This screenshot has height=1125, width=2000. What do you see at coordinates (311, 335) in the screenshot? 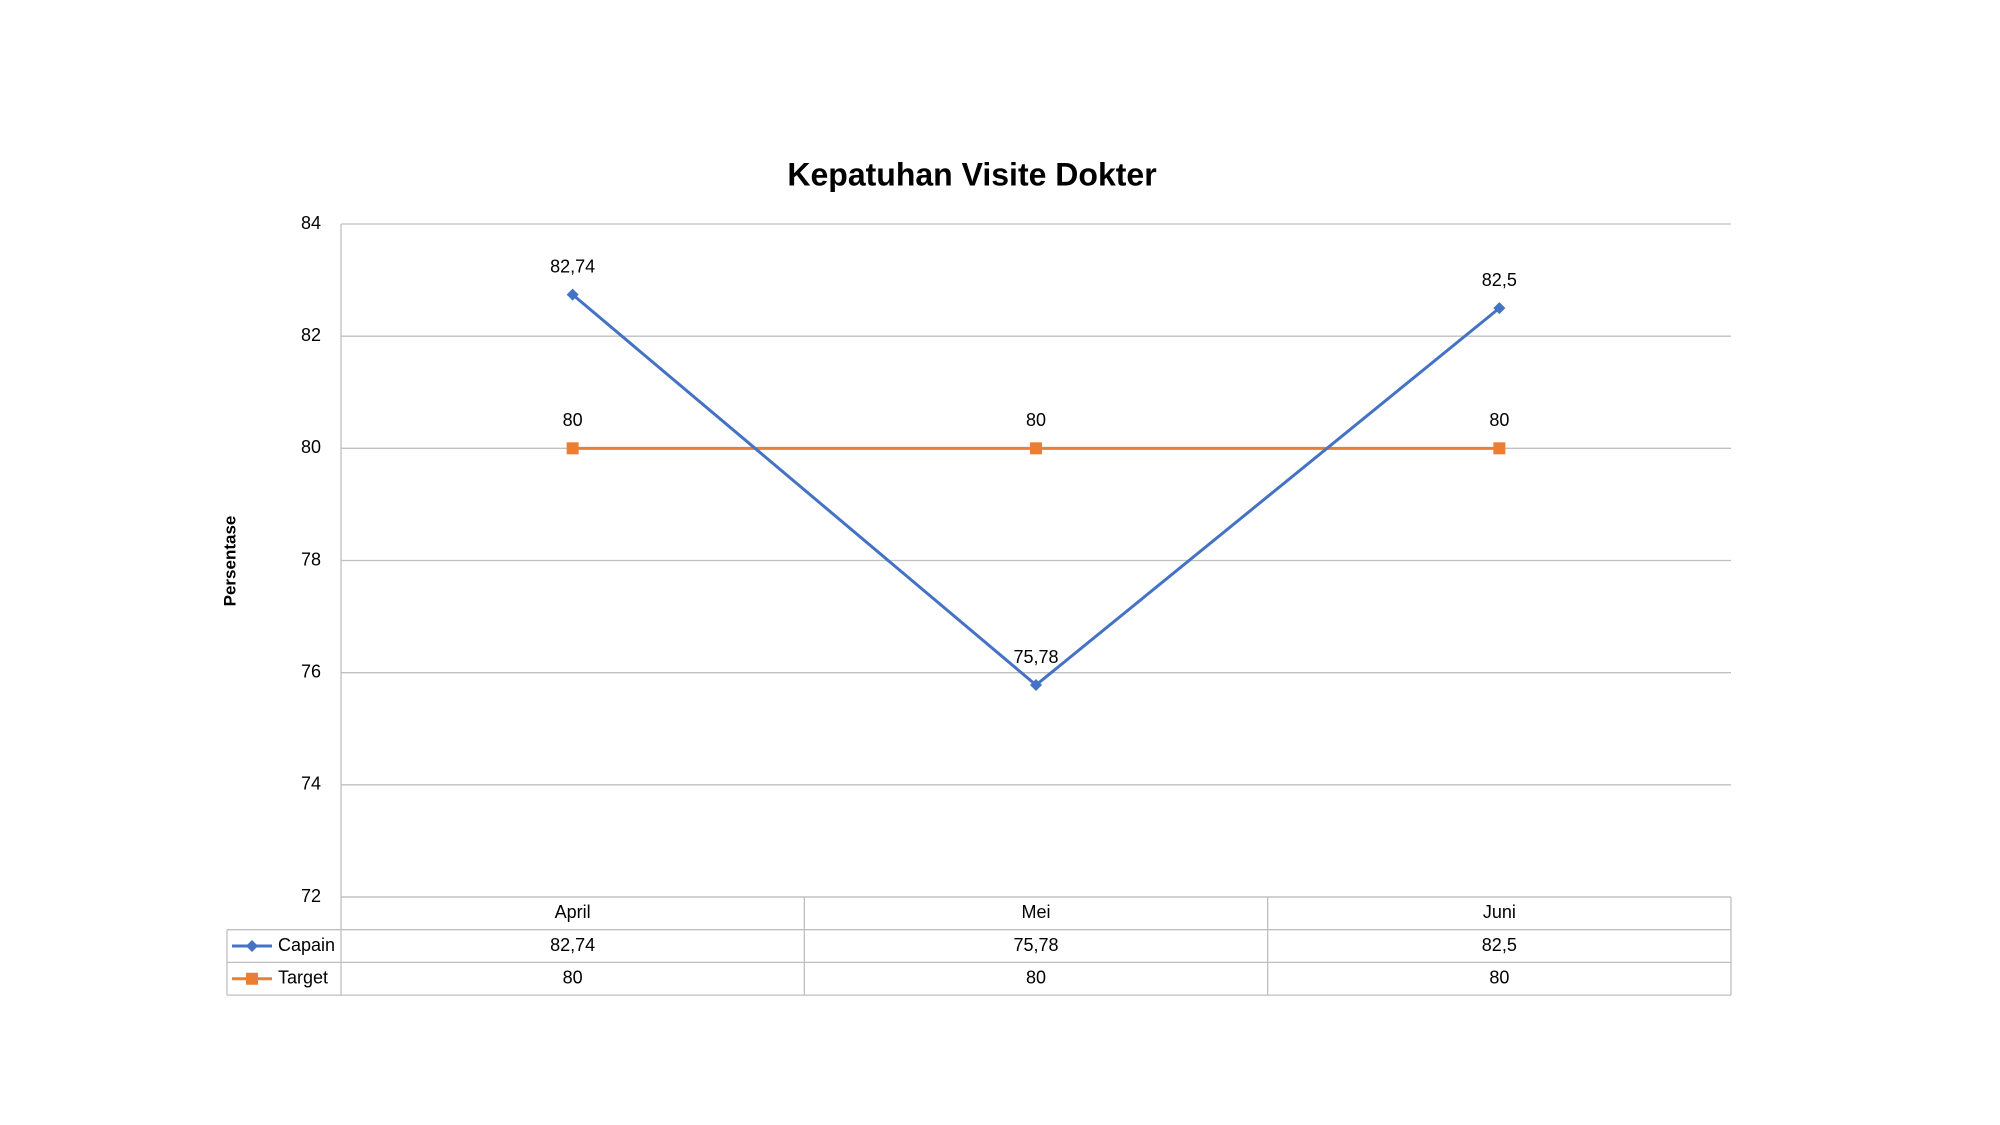
I see `y-tick-label: 82` at bounding box center [311, 335].